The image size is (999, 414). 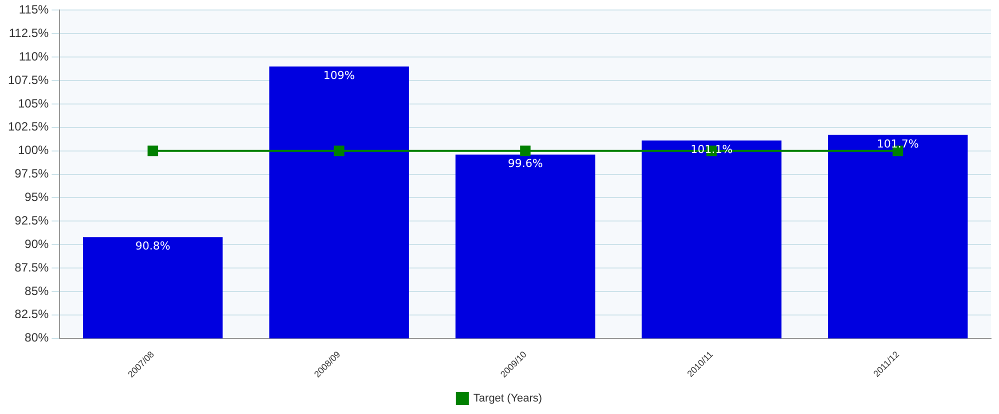 What do you see at coordinates (32, 220) in the screenshot?
I see `y-tick-label: 92.5%` at bounding box center [32, 220].